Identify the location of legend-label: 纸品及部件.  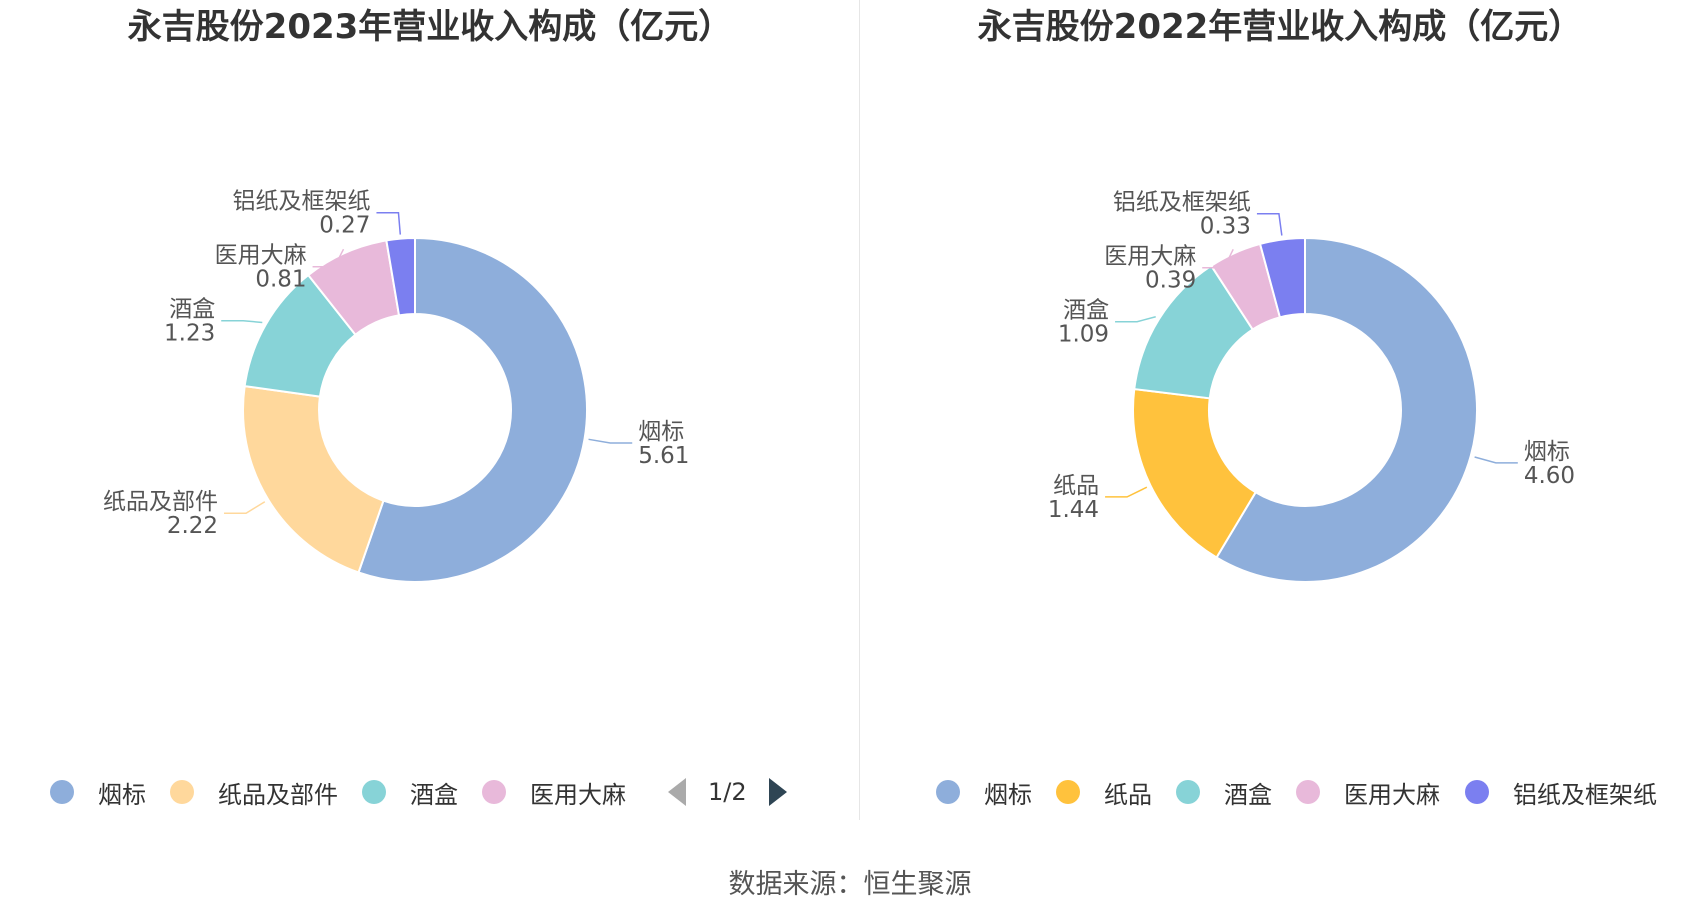
(278, 794).